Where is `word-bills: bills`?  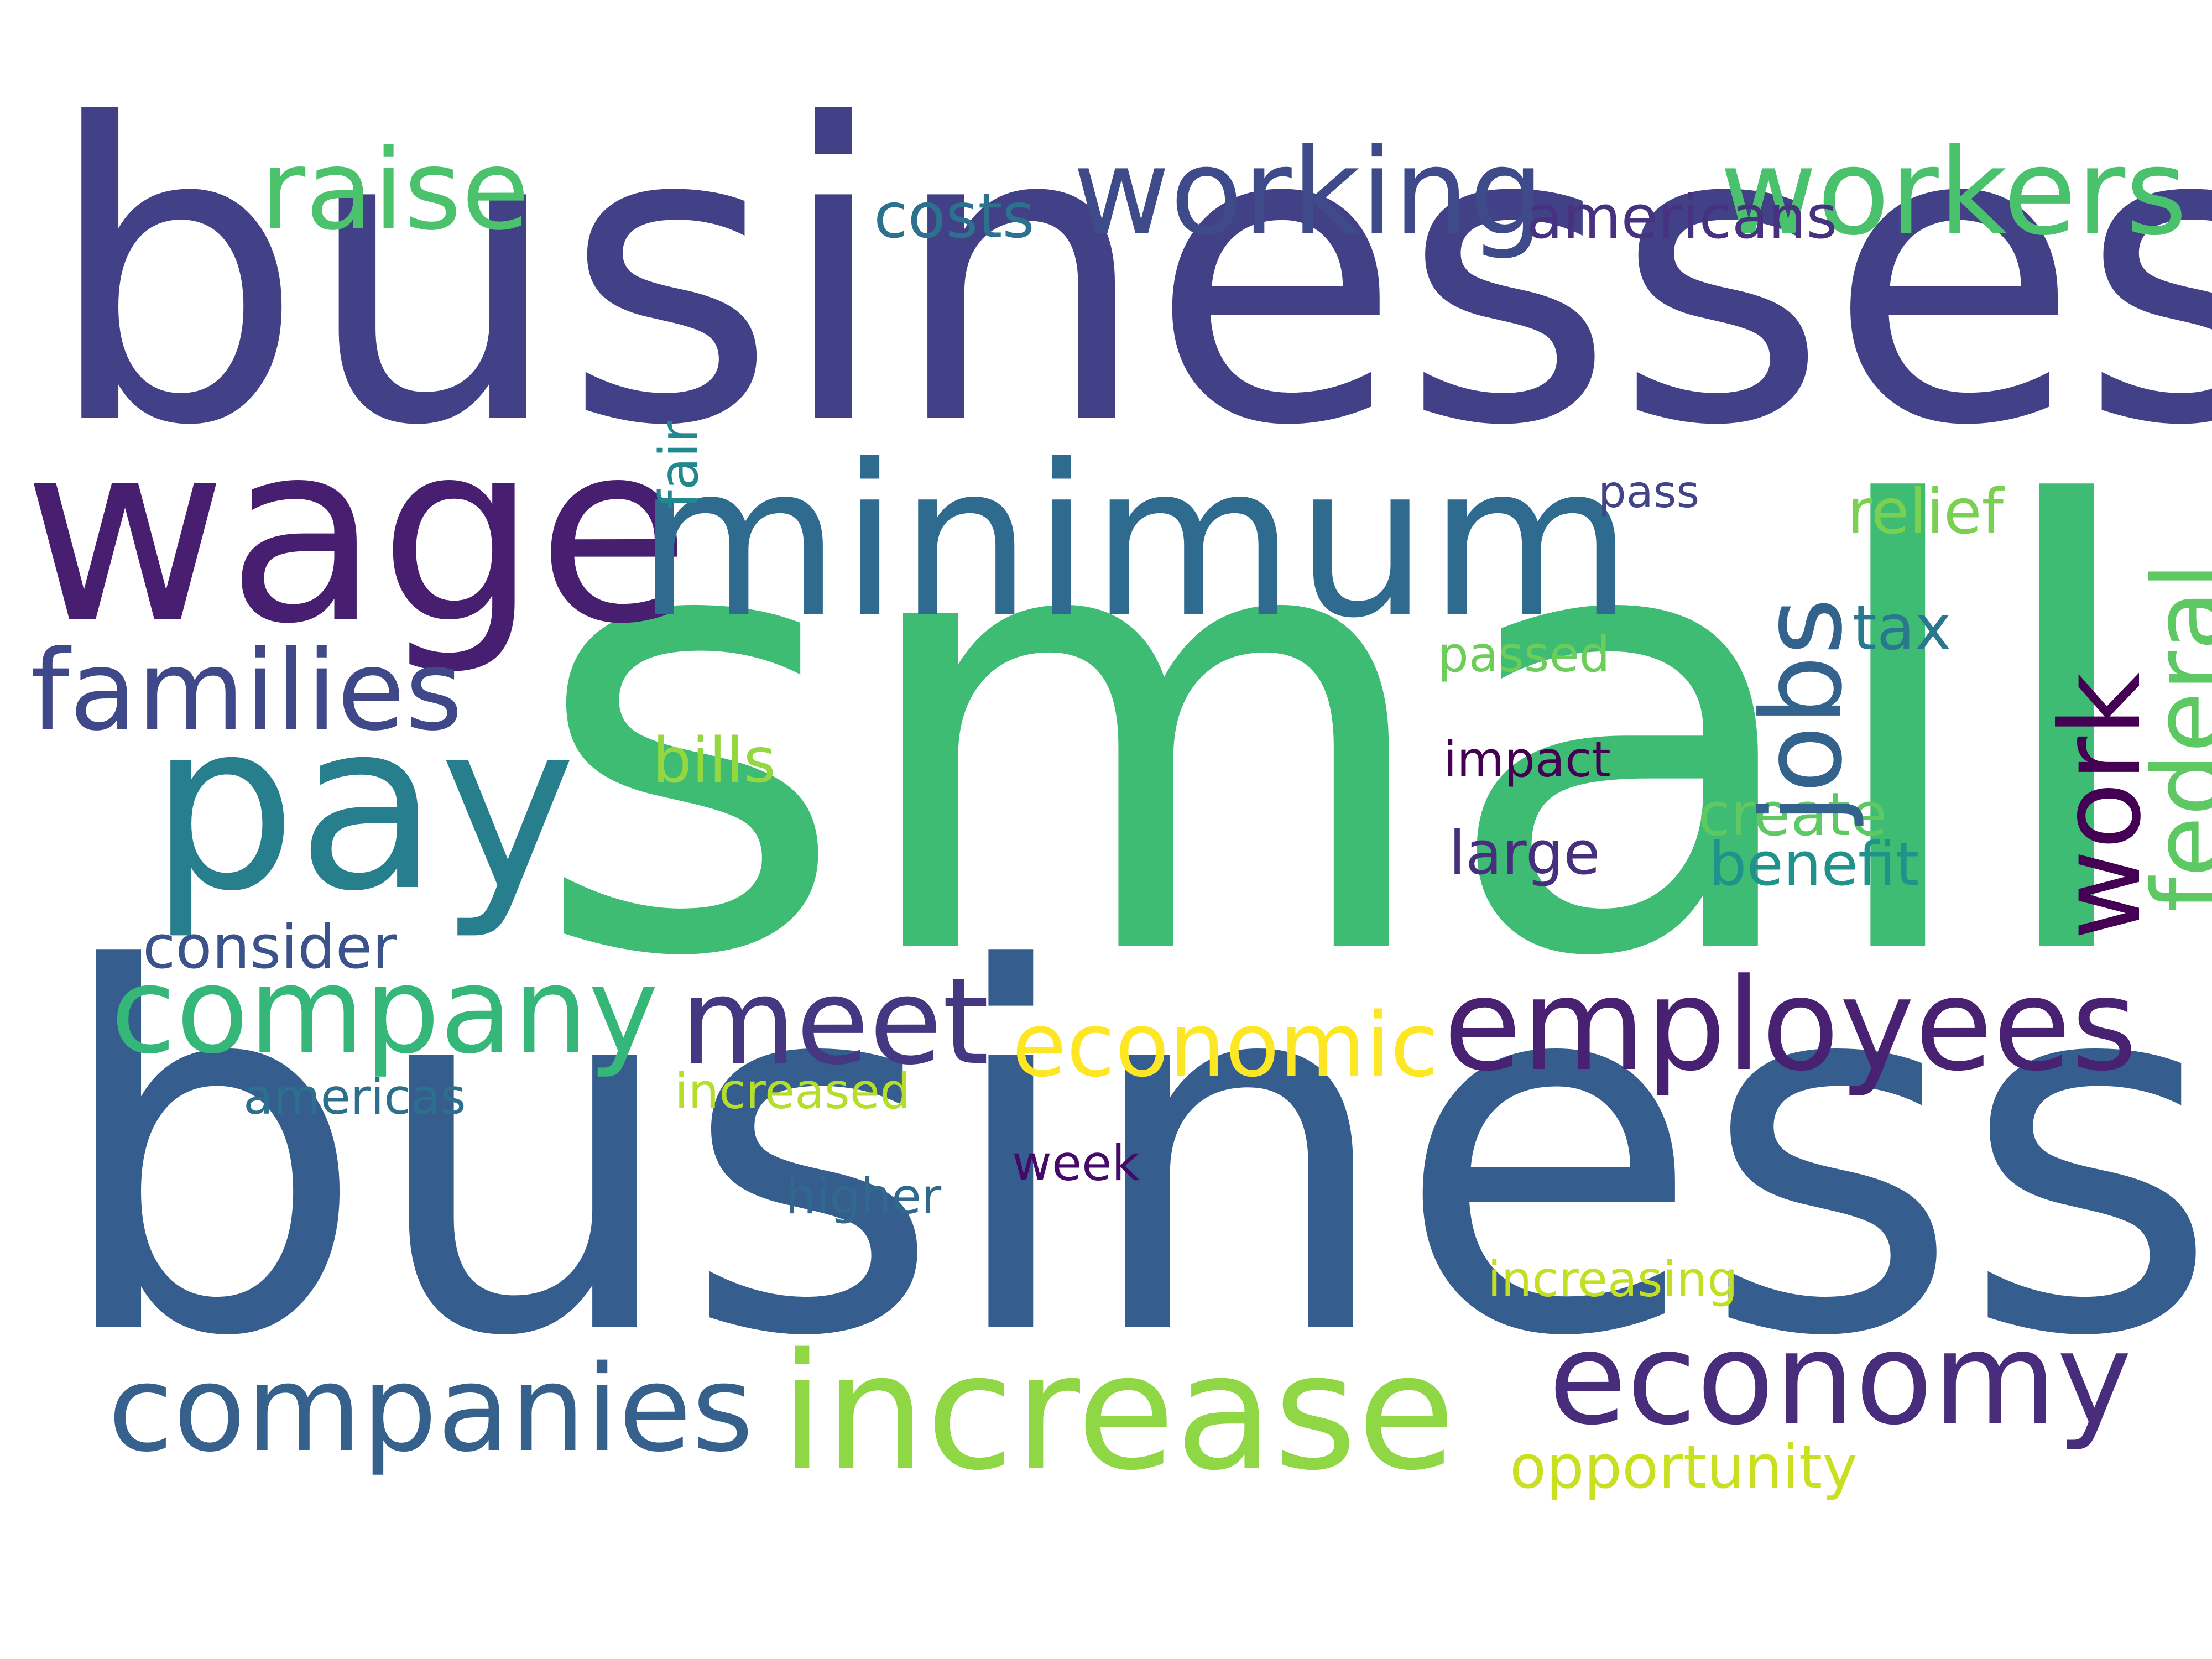 word-bills: bills is located at coordinates (715, 761).